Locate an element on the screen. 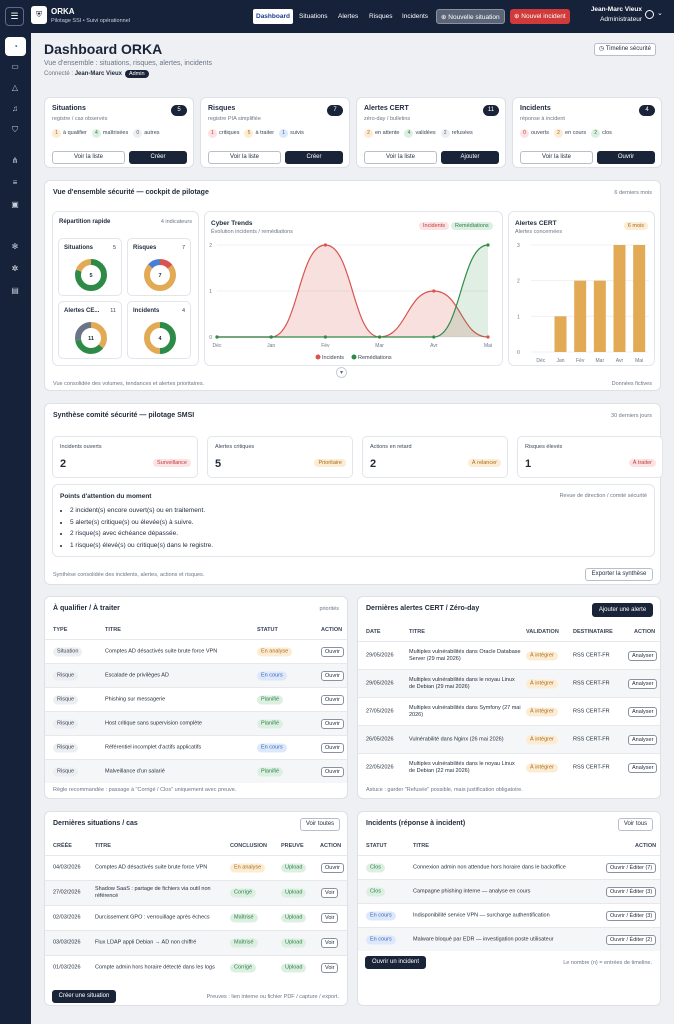  card-stats: 2 en attente 4 validées 2 refusées is located at coordinates (439, 133).